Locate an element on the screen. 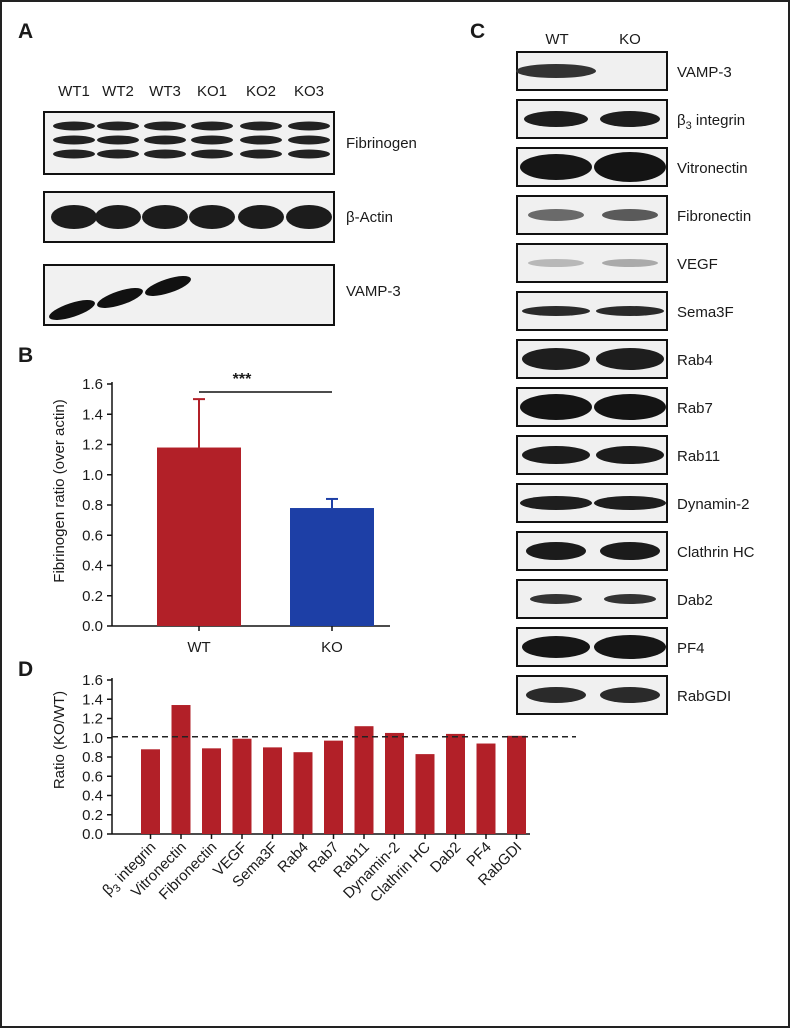 The width and height of the screenshot is (790, 1028). chart-d-bar-3-integrin is located at coordinates (150, 791).